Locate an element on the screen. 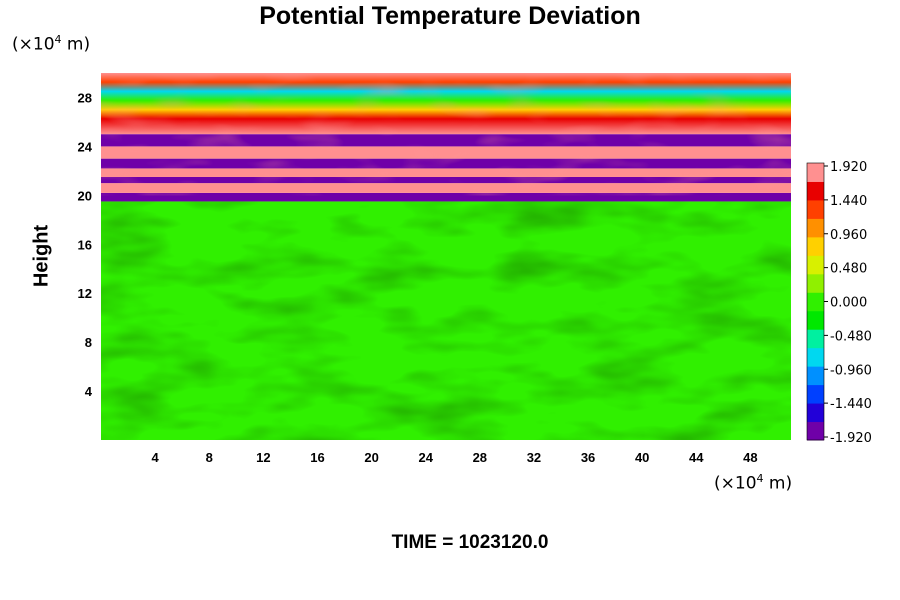  x-tick-label: 44 is located at coordinates (696, 457).